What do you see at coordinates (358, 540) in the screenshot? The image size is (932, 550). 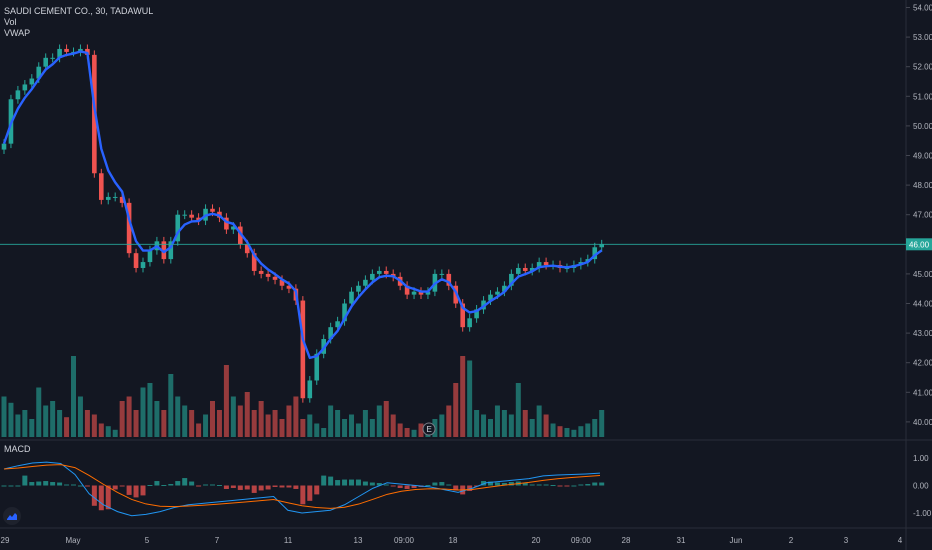 I see `time-tick-label: 13` at bounding box center [358, 540].